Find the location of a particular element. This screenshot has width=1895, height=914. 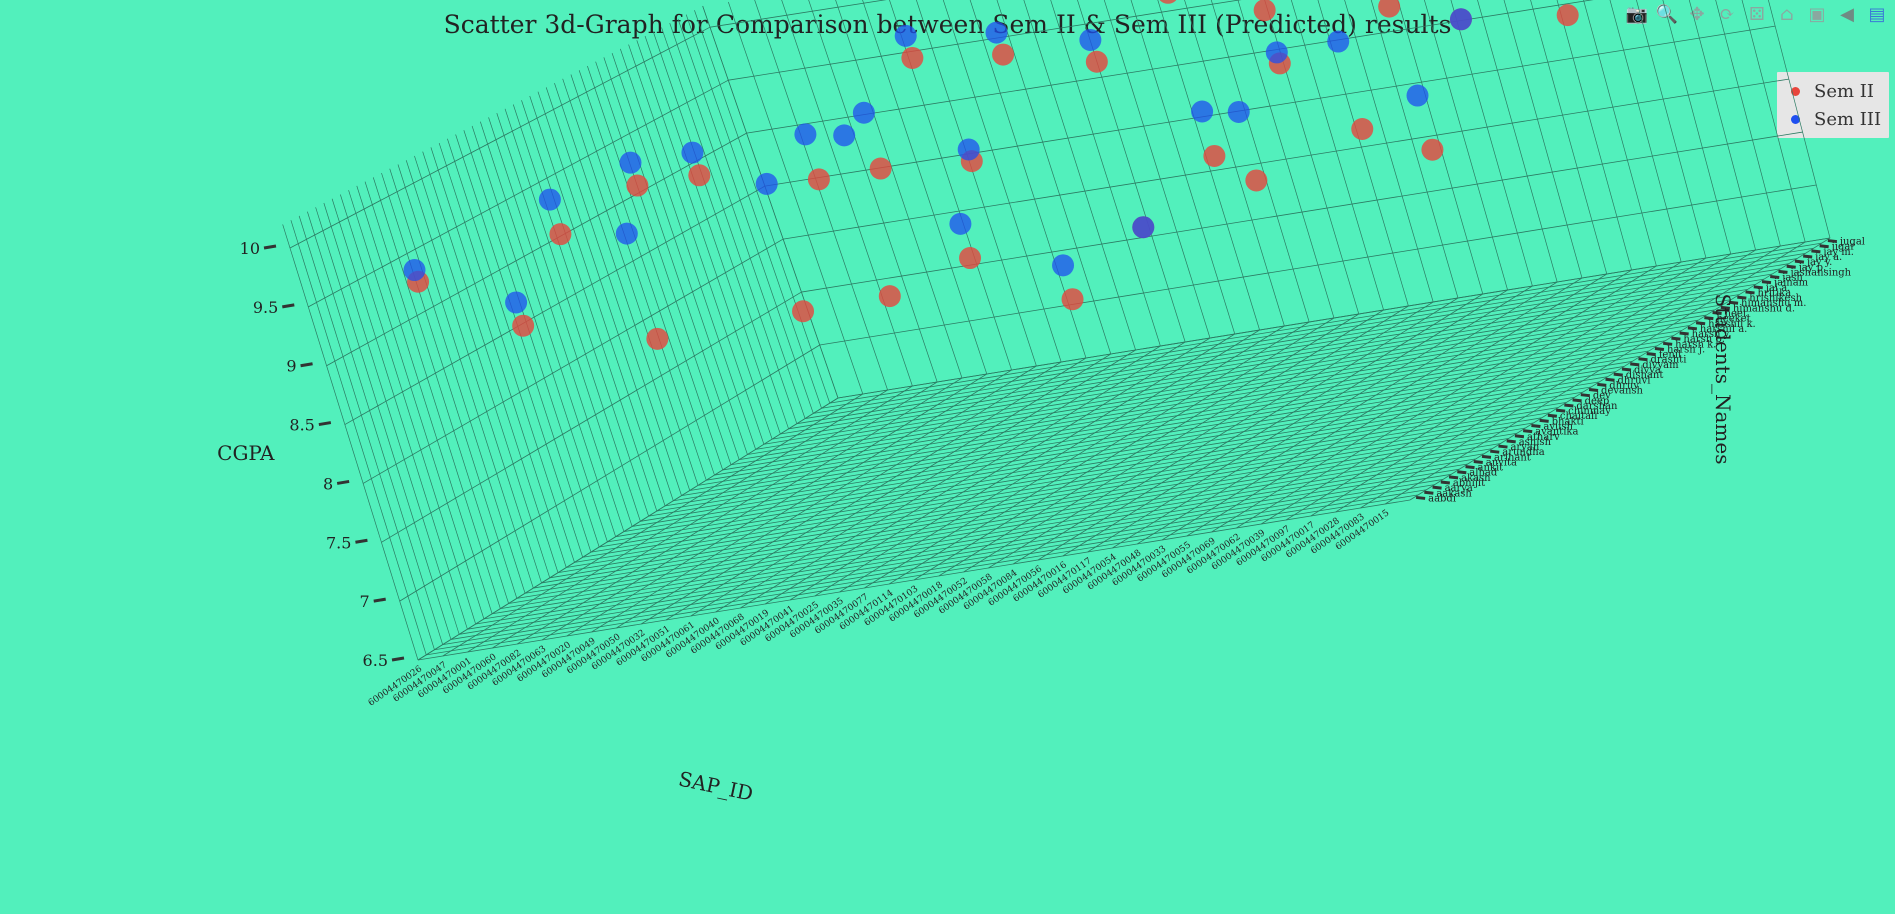

camera-icon: 📷 is located at coordinates (1637, 14).